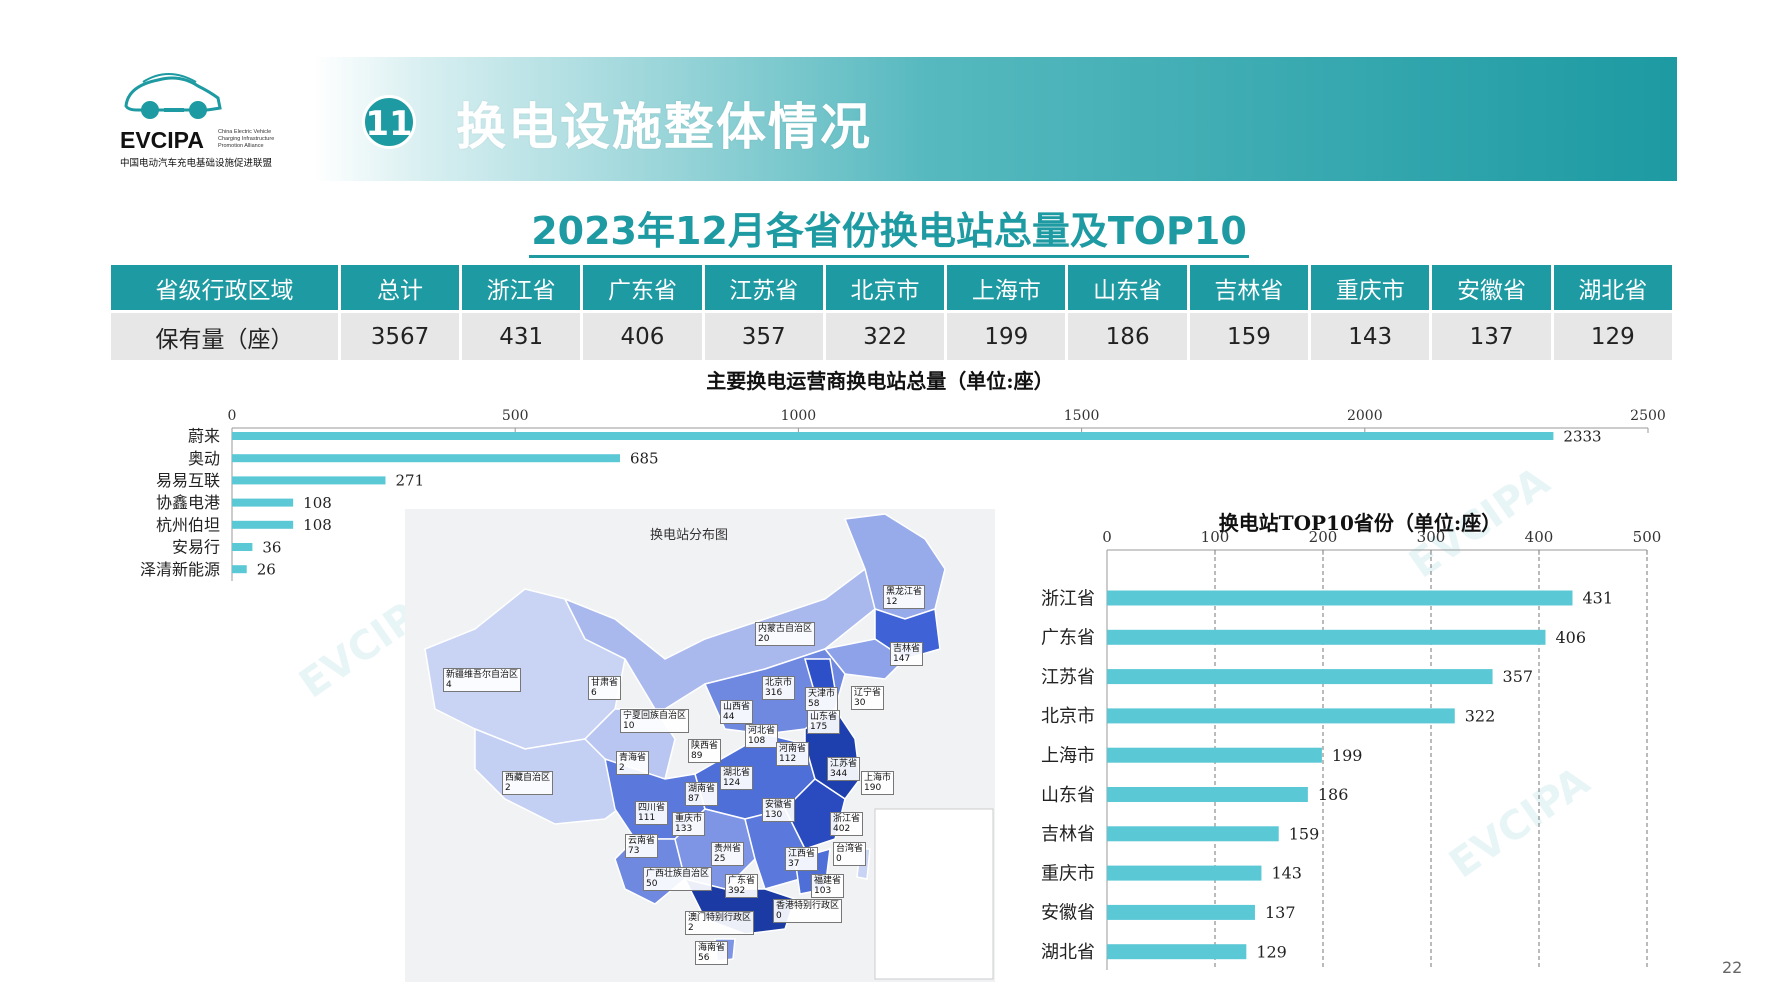 The height and width of the screenshot is (1000, 1778). Describe the element at coordinates (1068, 638) in the screenshot. I see `category-label: 广东省` at that location.